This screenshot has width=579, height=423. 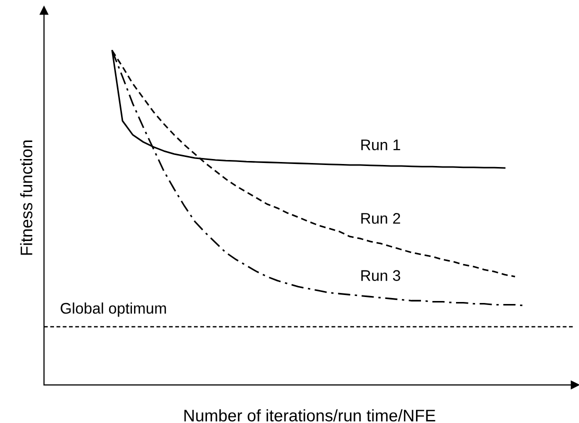 I want to click on series-label: Run 3, so click(x=380, y=275).